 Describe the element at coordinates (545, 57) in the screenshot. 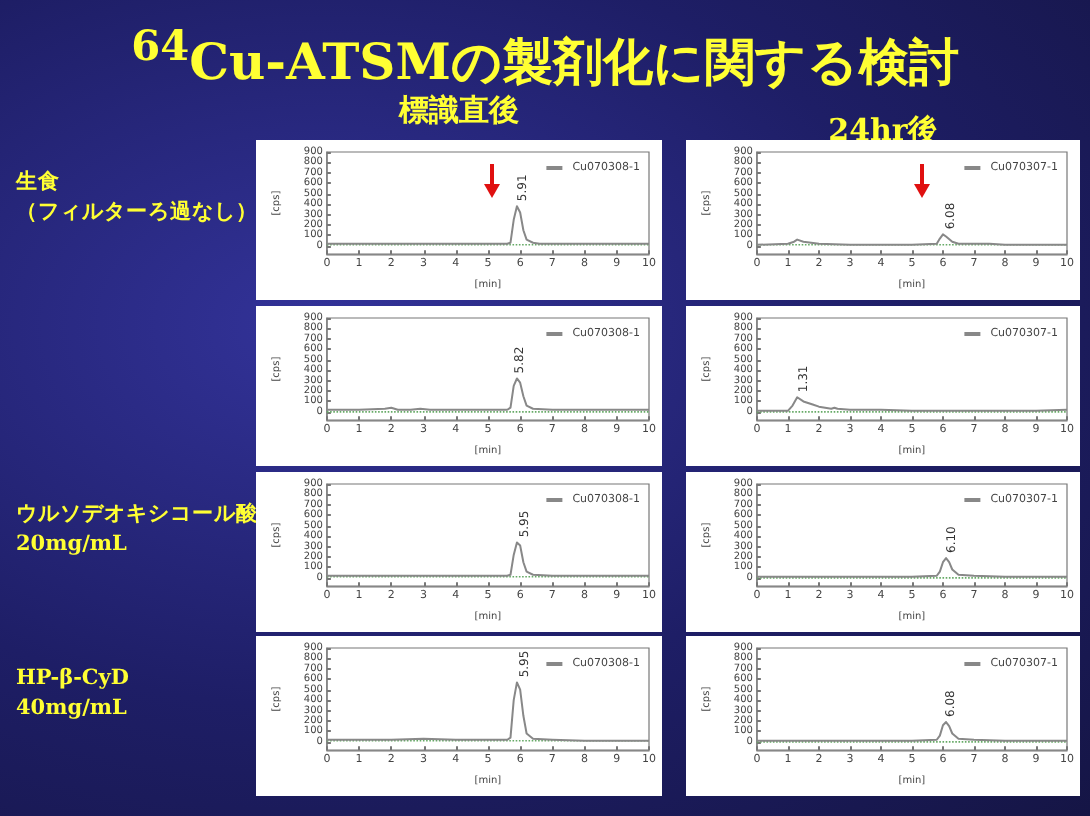

I see `chart-title: $^{64}$Cu-ATSMの製剤化に関する検討` at that location.